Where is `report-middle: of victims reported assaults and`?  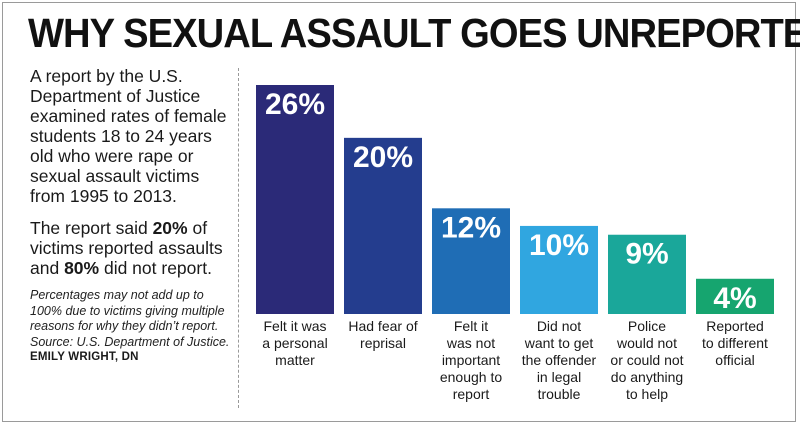
report-middle: of victims reported assaults and is located at coordinates (126, 248).